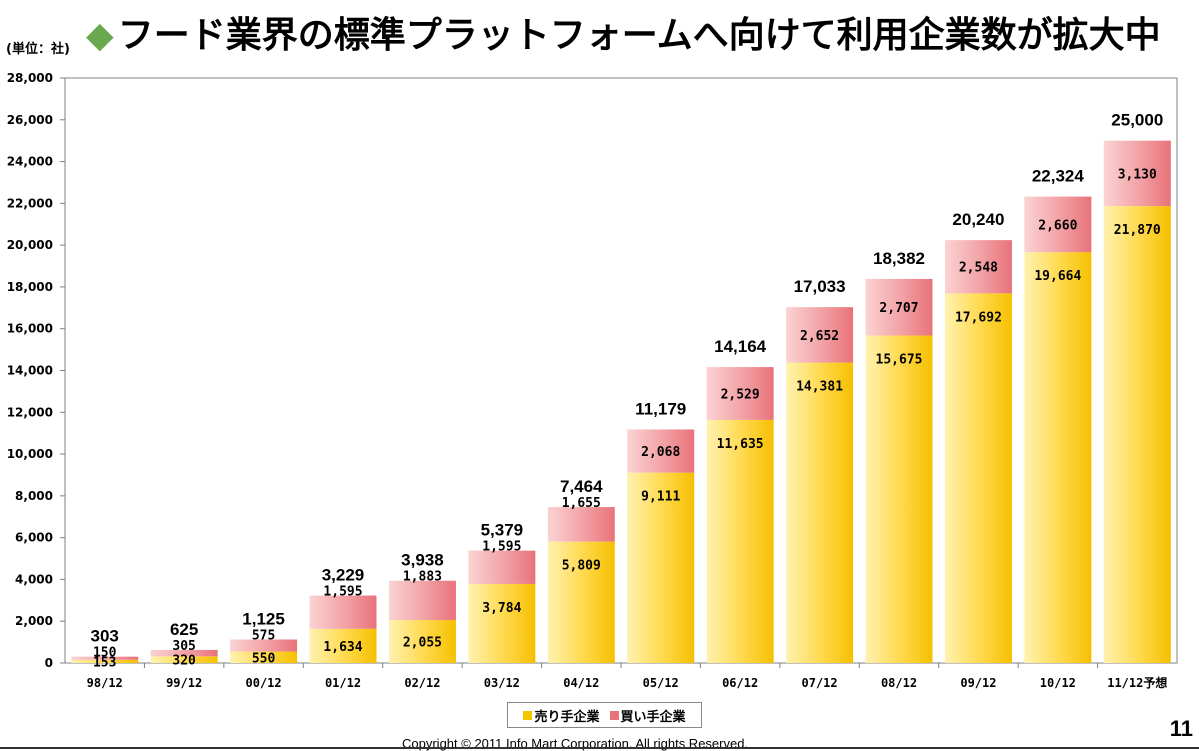 The image size is (1199, 751). What do you see at coordinates (1058, 683) in the screenshot?
I see `x-tick-label: 10/12` at bounding box center [1058, 683].